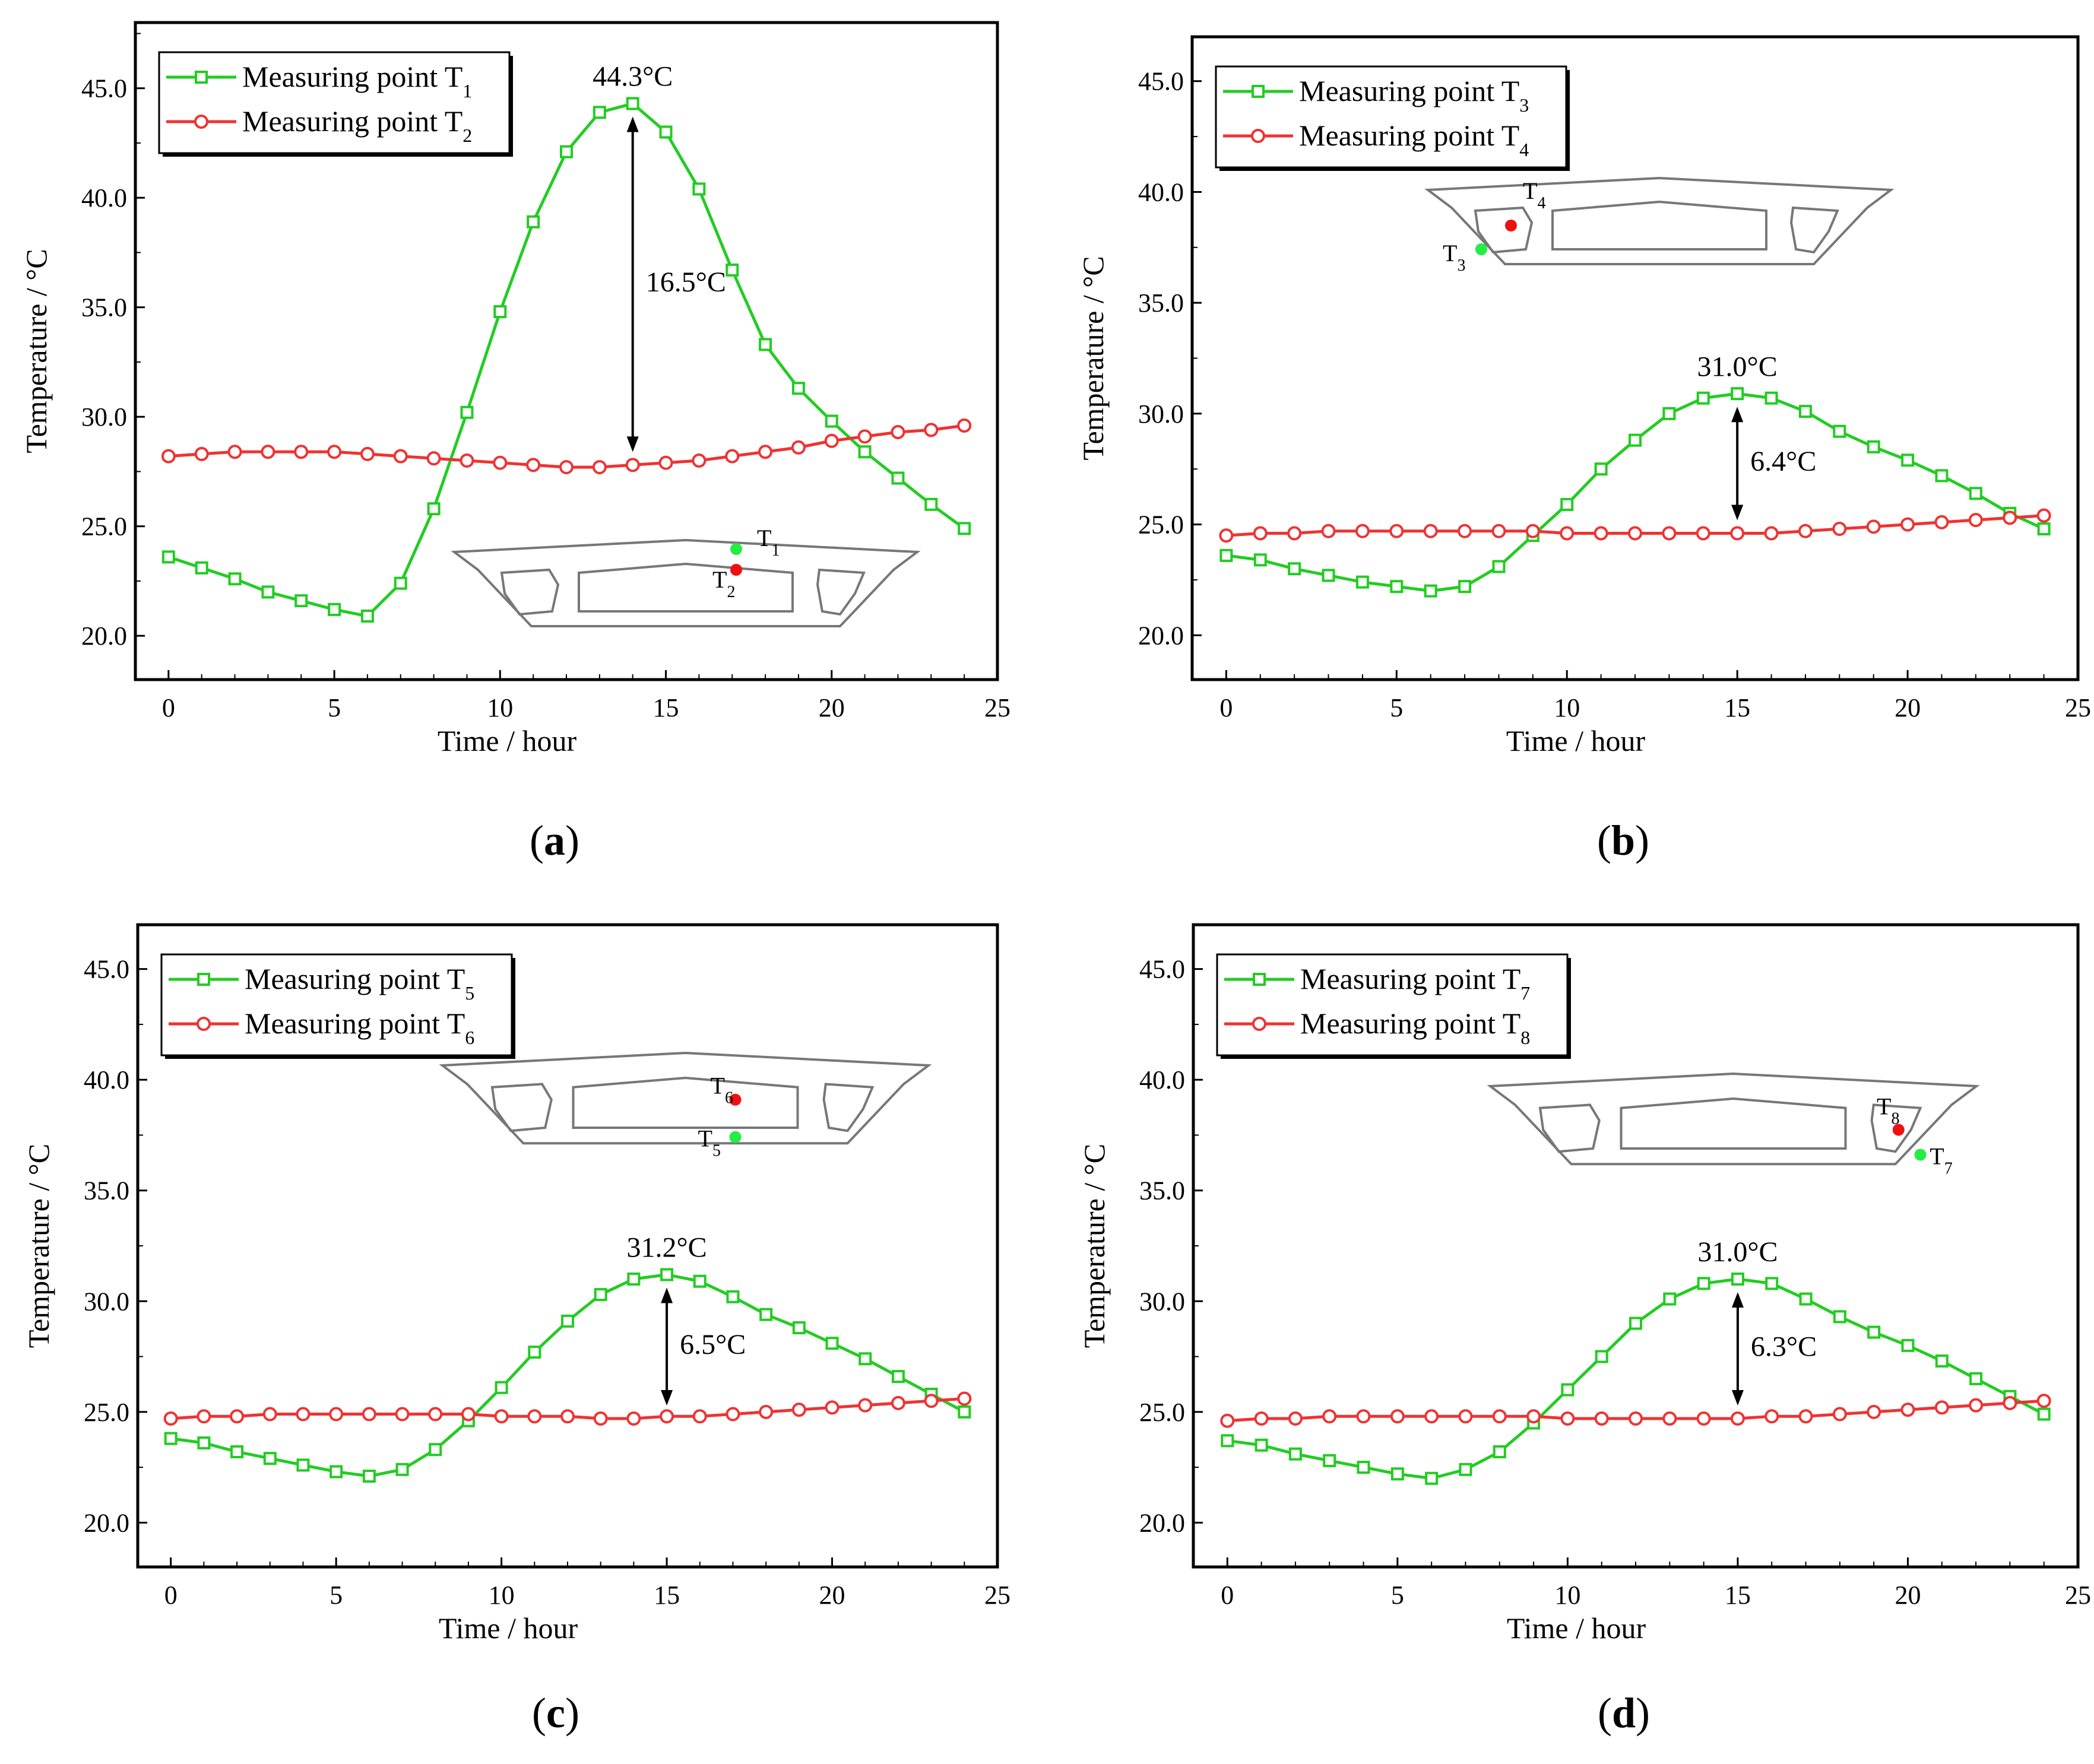  What do you see at coordinates (555, 1713) in the screenshot?
I see `subfigure-label: (c)` at bounding box center [555, 1713].